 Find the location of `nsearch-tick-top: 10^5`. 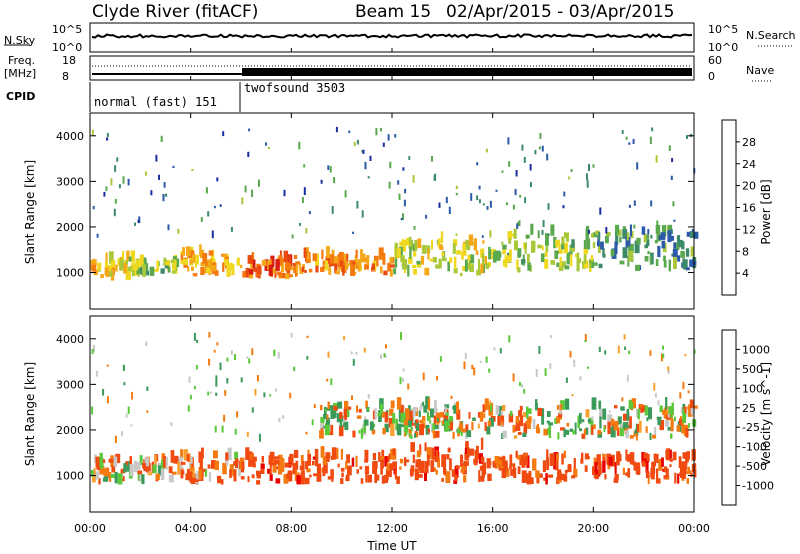

nsearch-tick-top: 10^5 is located at coordinates (723, 29).